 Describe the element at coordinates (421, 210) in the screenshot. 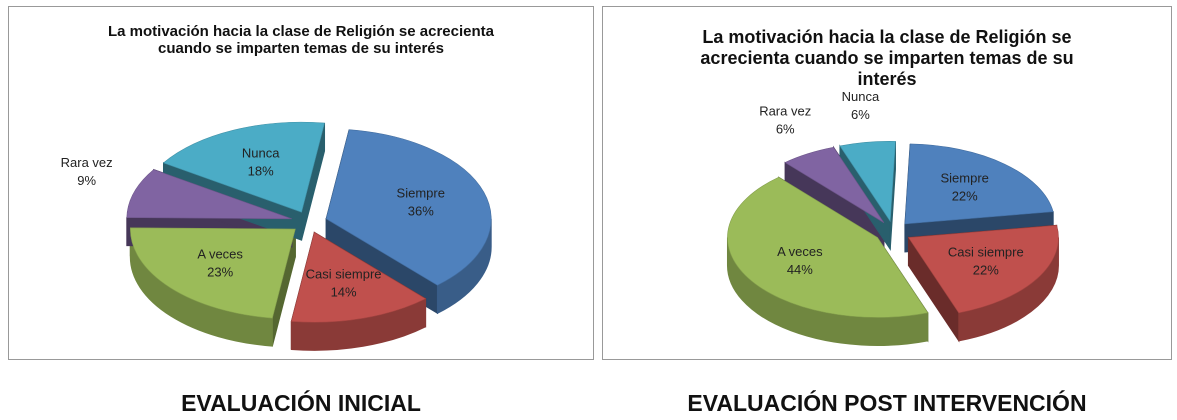

I see `value-label: 36%` at that location.